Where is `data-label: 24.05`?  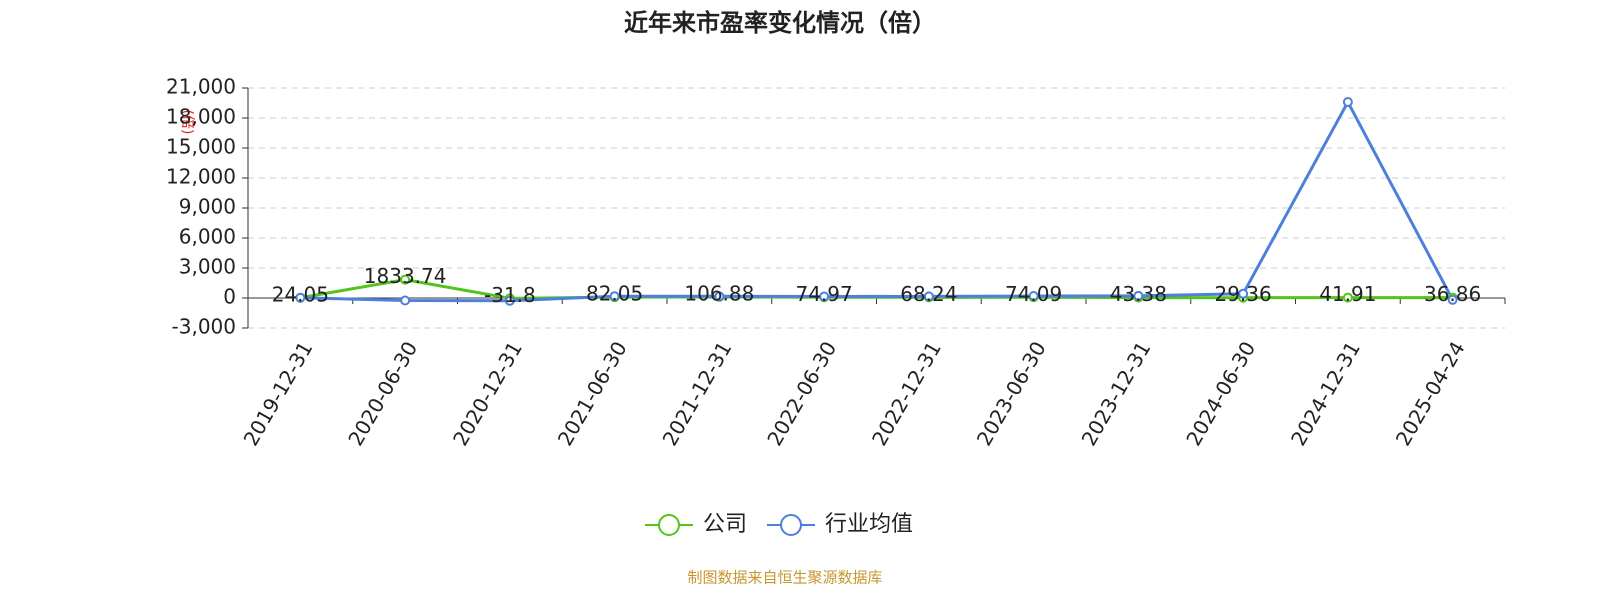
data-label: 24.05 is located at coordinates (300, 294).